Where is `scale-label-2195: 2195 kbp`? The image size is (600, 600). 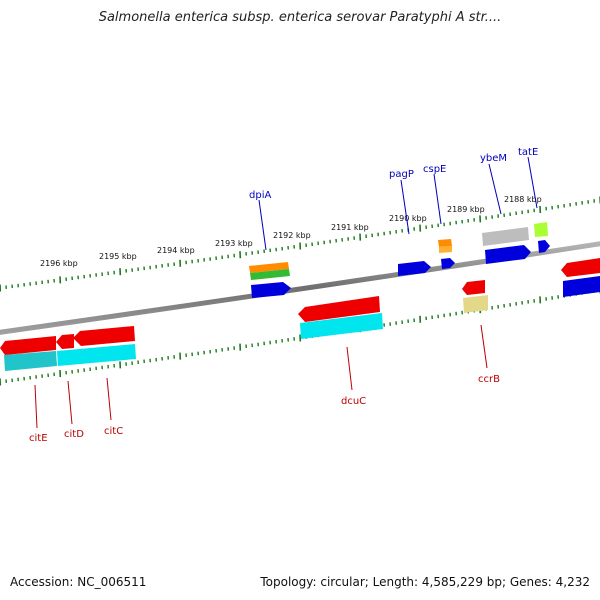 scale-label-2195: 2195 kbp is located at coordinates (118, 256).